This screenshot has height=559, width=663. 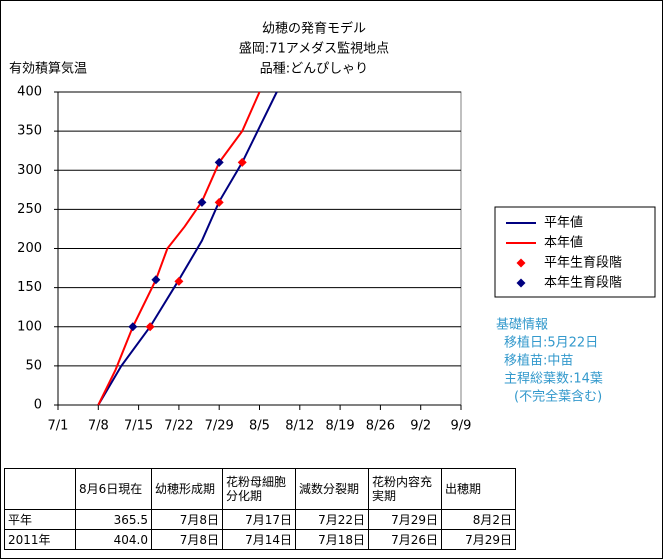 I want to click on legend-label: 平年値, so click(x=563, y=223).